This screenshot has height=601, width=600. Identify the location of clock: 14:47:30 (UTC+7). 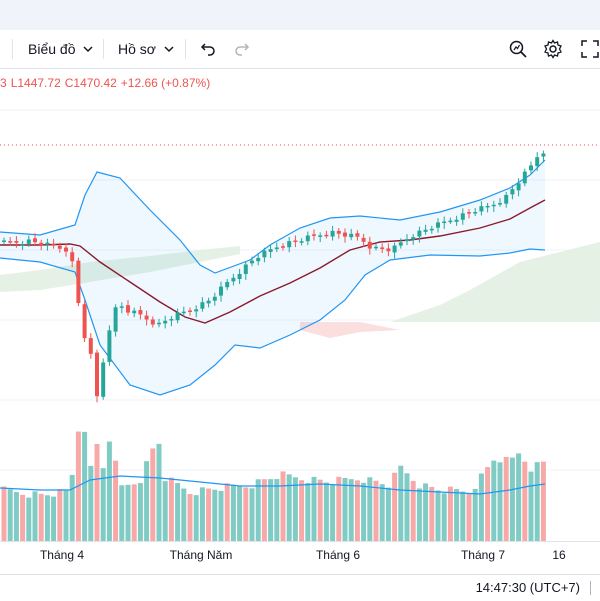
(527, 587).